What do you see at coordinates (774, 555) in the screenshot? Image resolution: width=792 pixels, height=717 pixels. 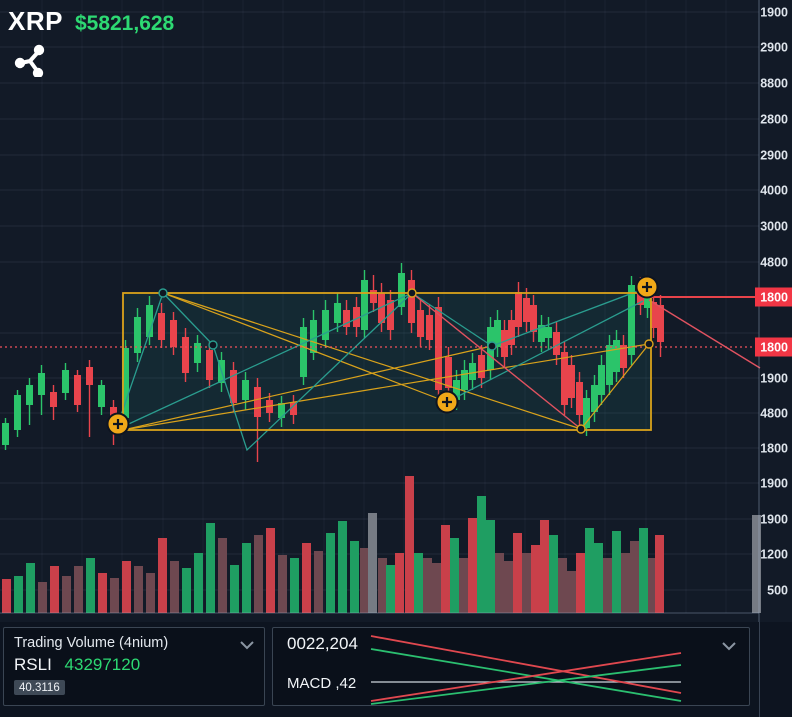 I see `axis-price-label: 1200` at bounding box center [774, 555].